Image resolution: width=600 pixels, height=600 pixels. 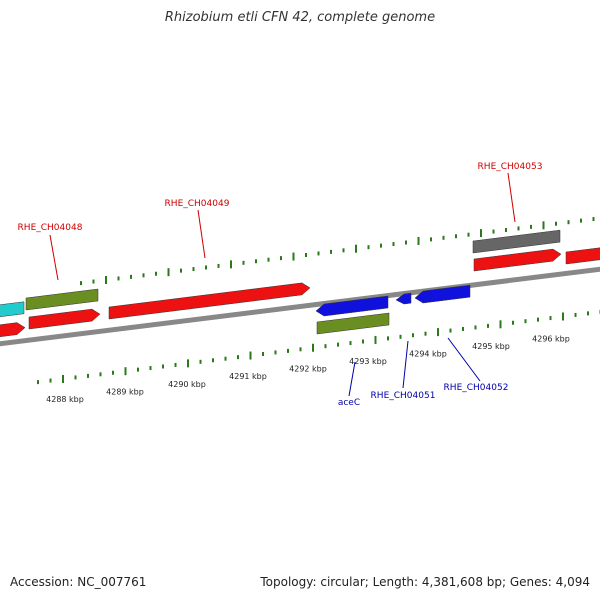 I want to click on scale-label: 4292 kbp, so click(x=308, y=369).